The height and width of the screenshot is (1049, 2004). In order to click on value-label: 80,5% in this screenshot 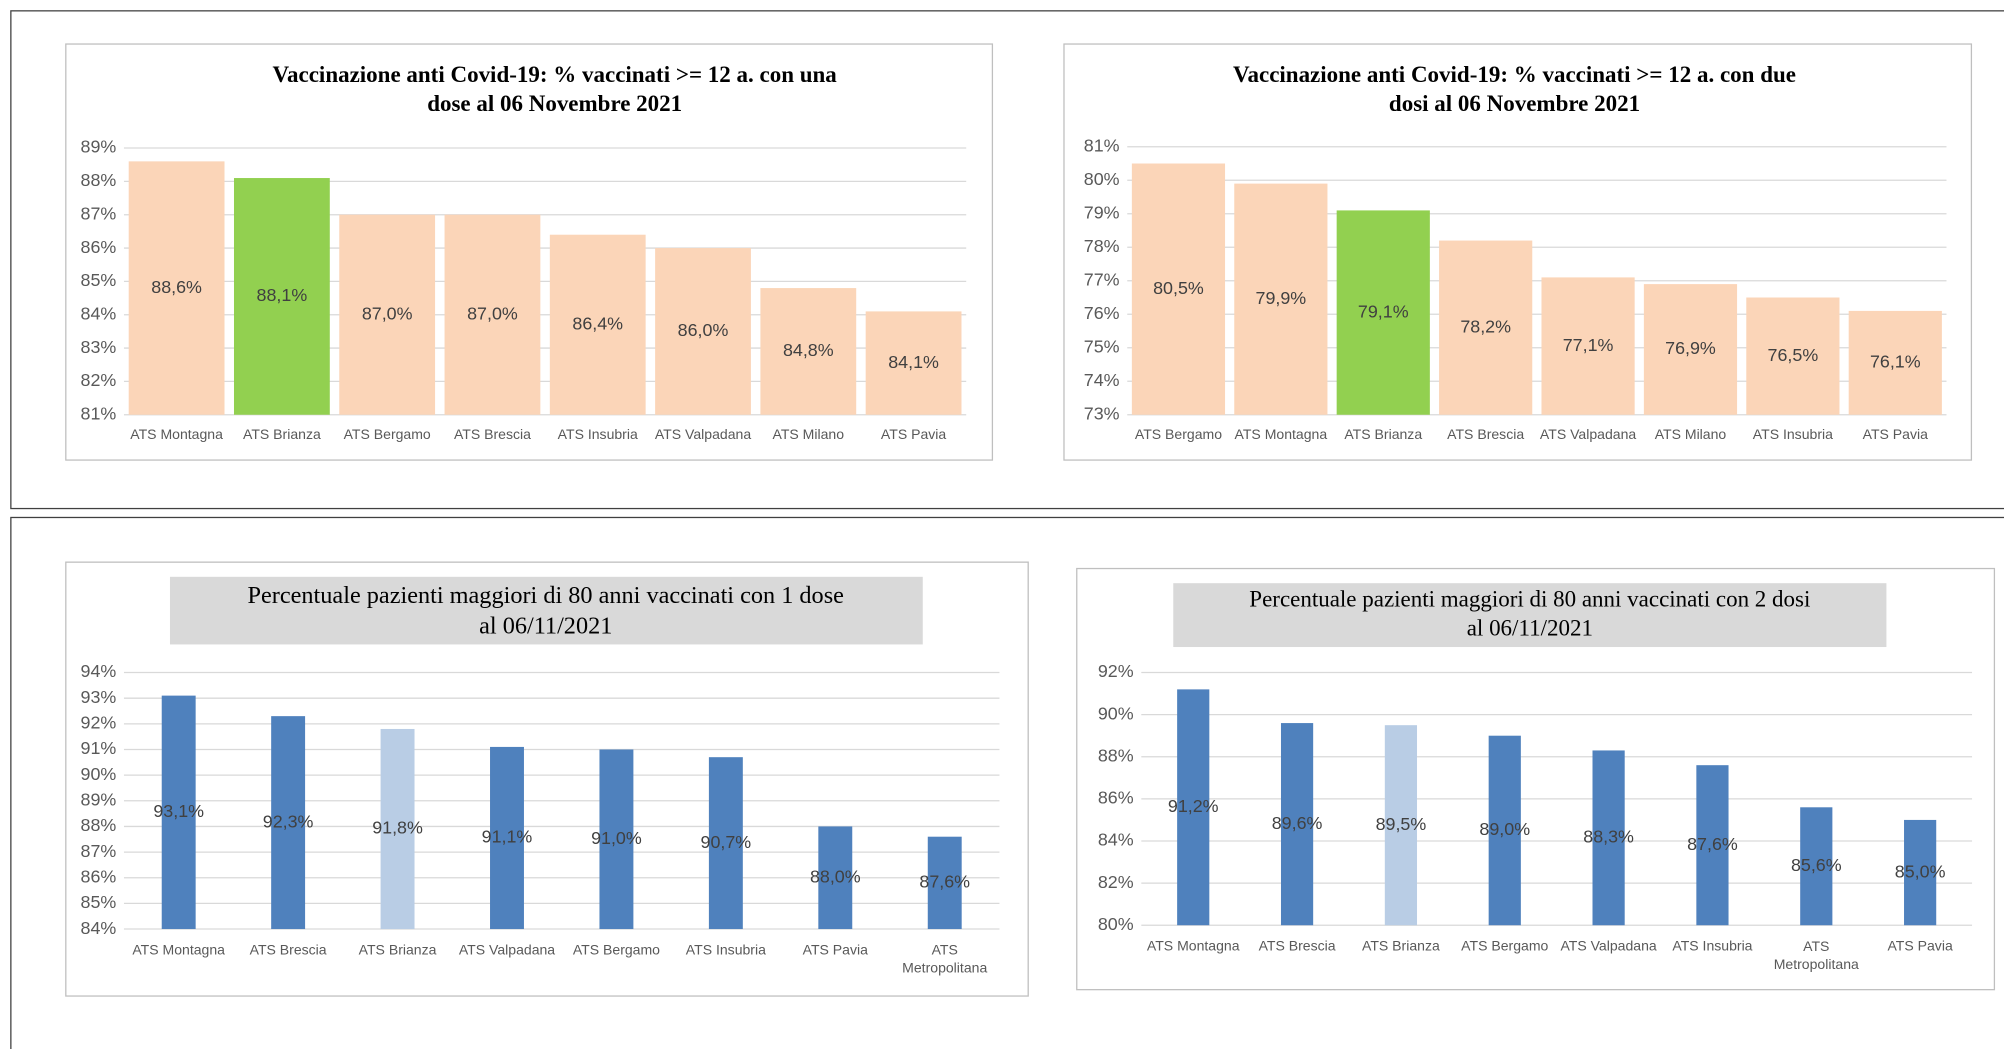, I will do `click(1178, 288)`.